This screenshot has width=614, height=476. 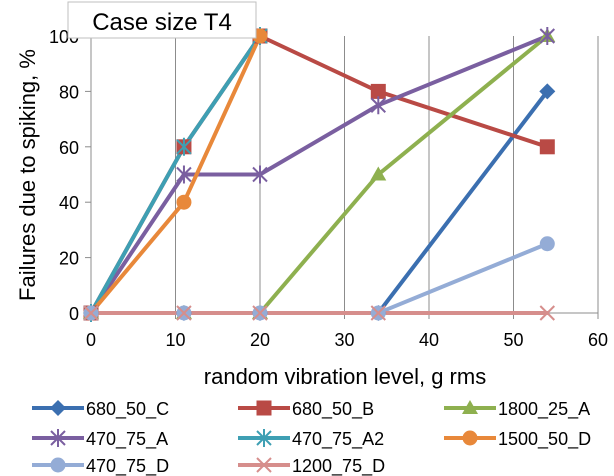 I want to click on legend-marker-470_75_A, so click(x=58, y=438).